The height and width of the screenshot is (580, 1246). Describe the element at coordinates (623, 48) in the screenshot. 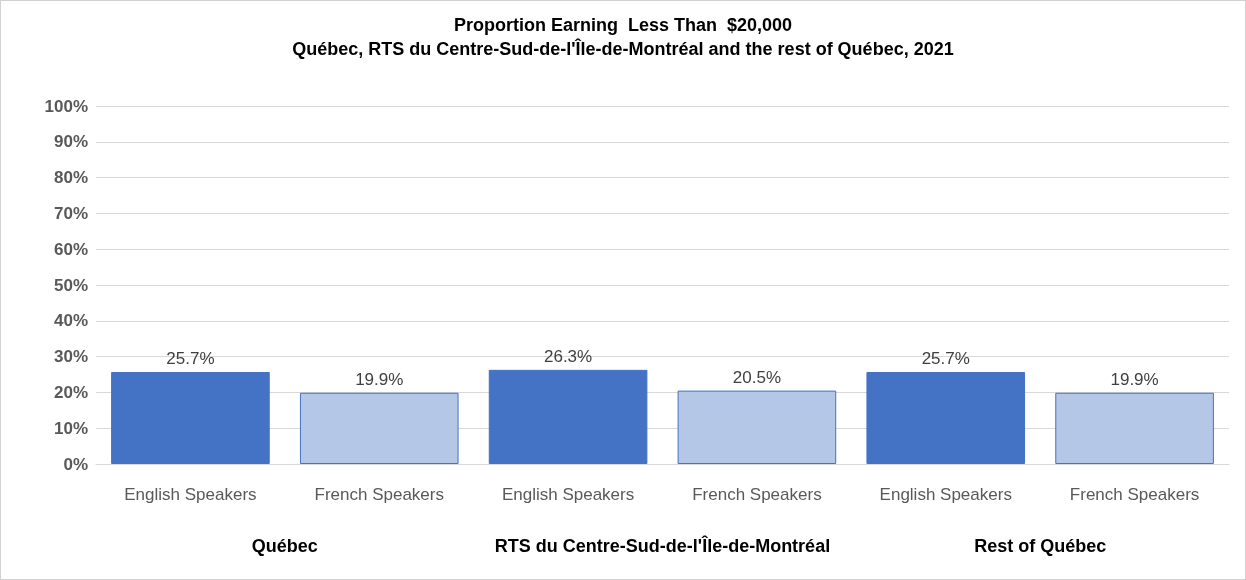

I see `chart-subtitle: Québec, RTS du Centre-Sud-de-l'Île-de-Montréal and the rest of Québec, 2021` at that location.